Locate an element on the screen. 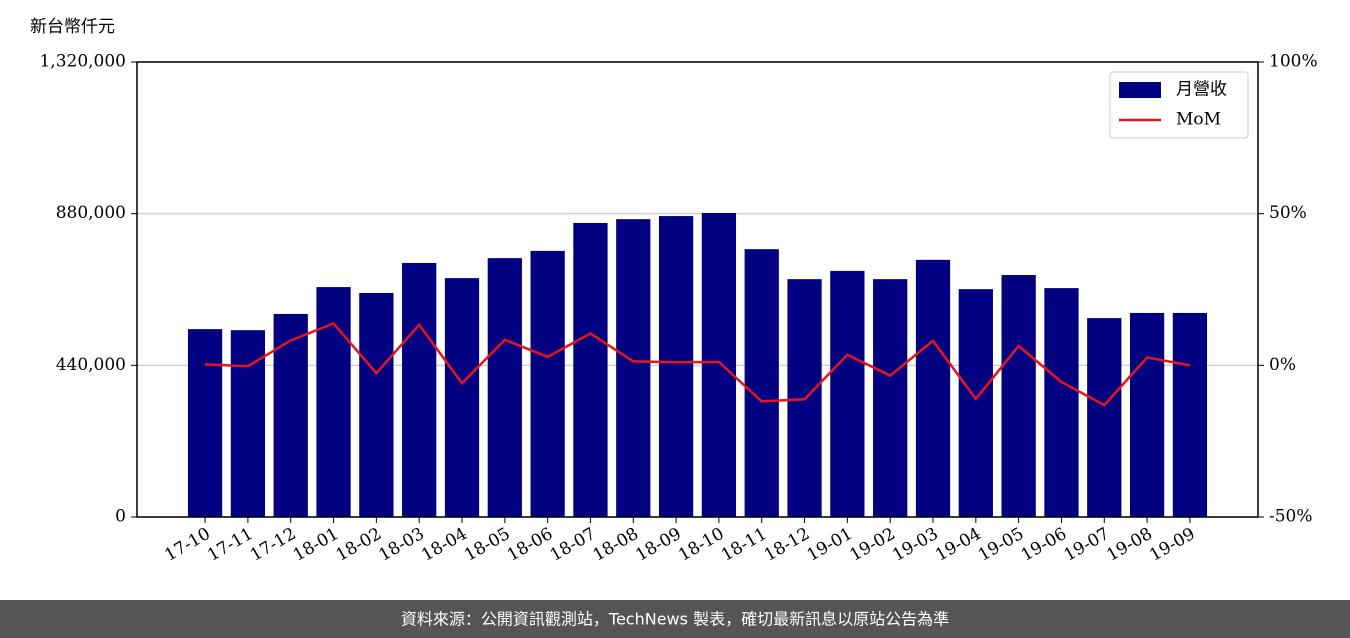  x-tick-label: 19-07 is located at coordinates (1087, 545).